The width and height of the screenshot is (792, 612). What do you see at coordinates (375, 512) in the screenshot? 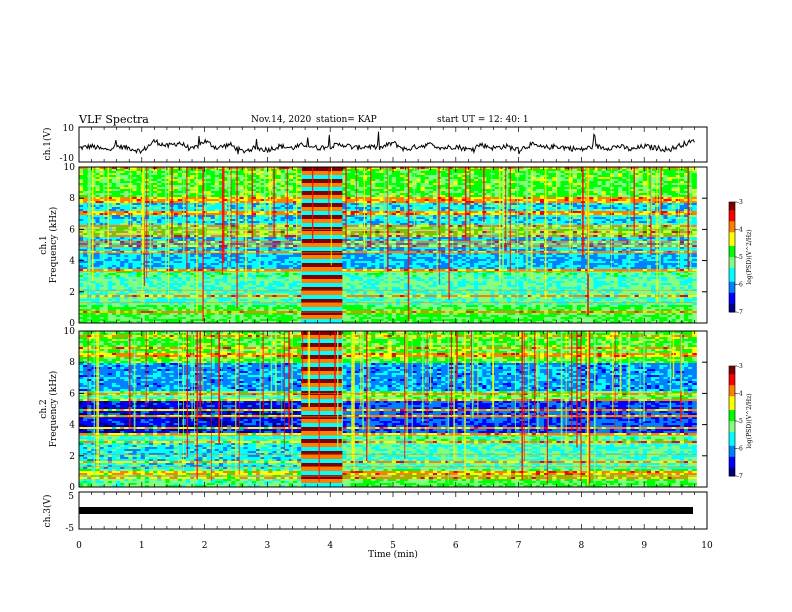
I see `ch3-panel: ch.3(V) 5 -5` at bounding box center [375, 512].